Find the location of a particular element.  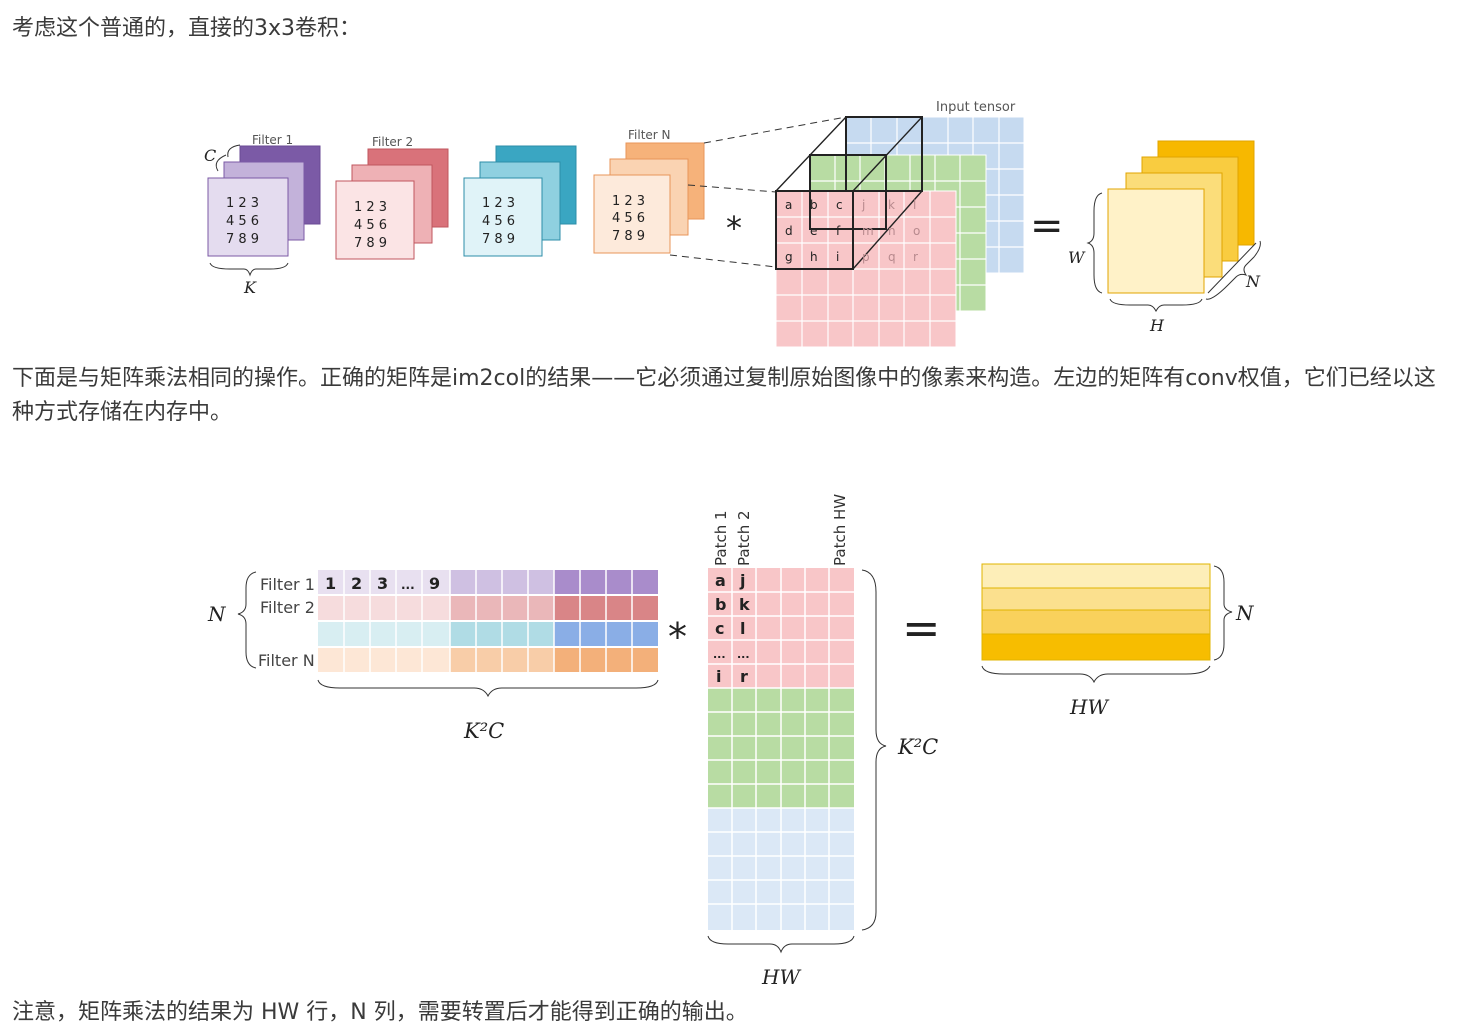

filter-3-stack: 1 2 3 4 5 6 7 8 9 is located at coordinates (520, 201).